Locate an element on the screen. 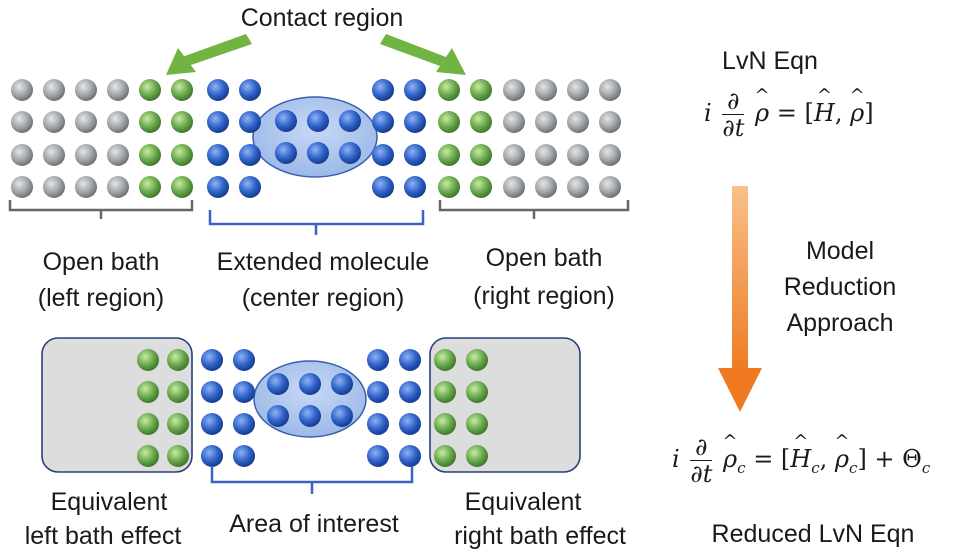 This screenshot has height=559, width=960. equivalent-right-bath-box is located at coordinates (505, 405).